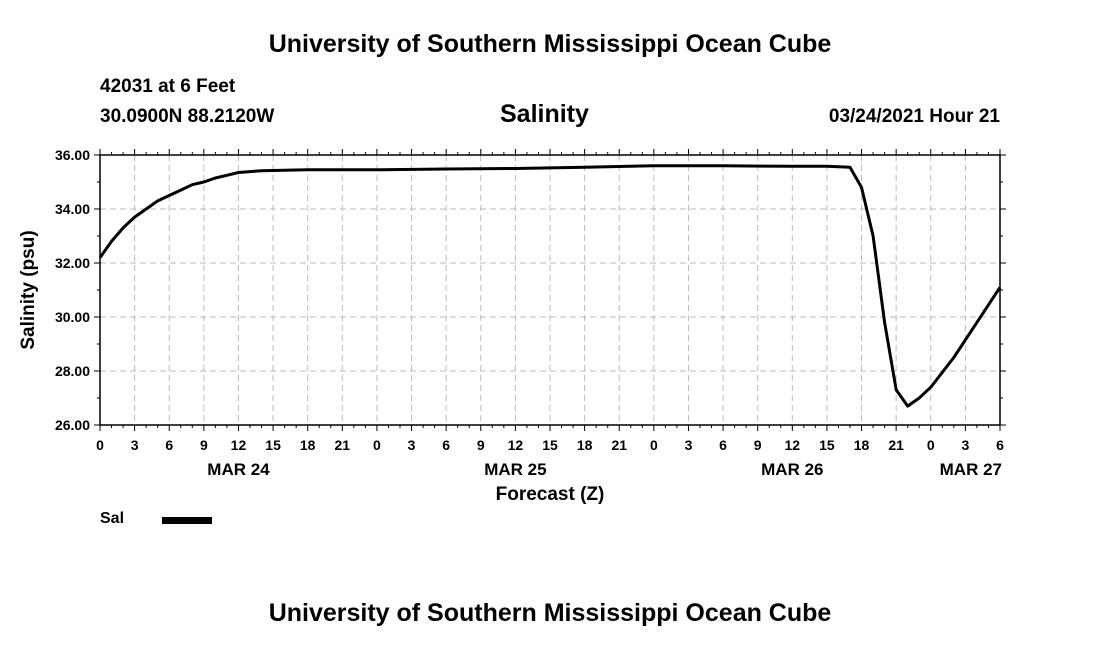 The height and width of the screenshot is (650, 1100). I want to click on date-label: MAR 24, so click(238, 469).